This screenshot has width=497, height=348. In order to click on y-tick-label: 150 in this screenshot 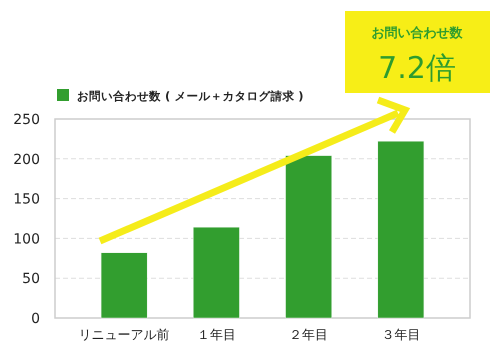, I will do `click(26, 200)`.